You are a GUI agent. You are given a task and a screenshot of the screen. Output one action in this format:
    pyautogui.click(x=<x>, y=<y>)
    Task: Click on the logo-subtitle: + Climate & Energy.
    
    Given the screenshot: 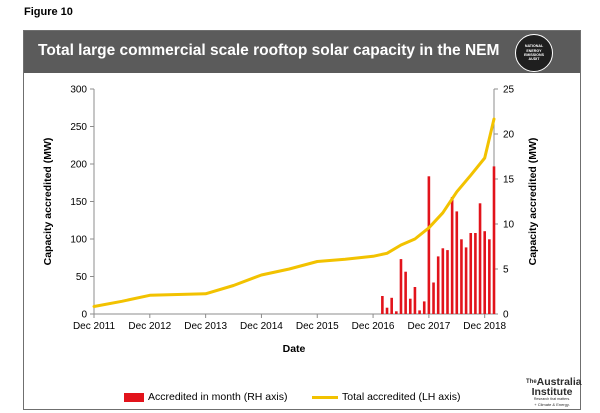 What is the action you would take?
    pyautogui.click(x=552, y=404)
    